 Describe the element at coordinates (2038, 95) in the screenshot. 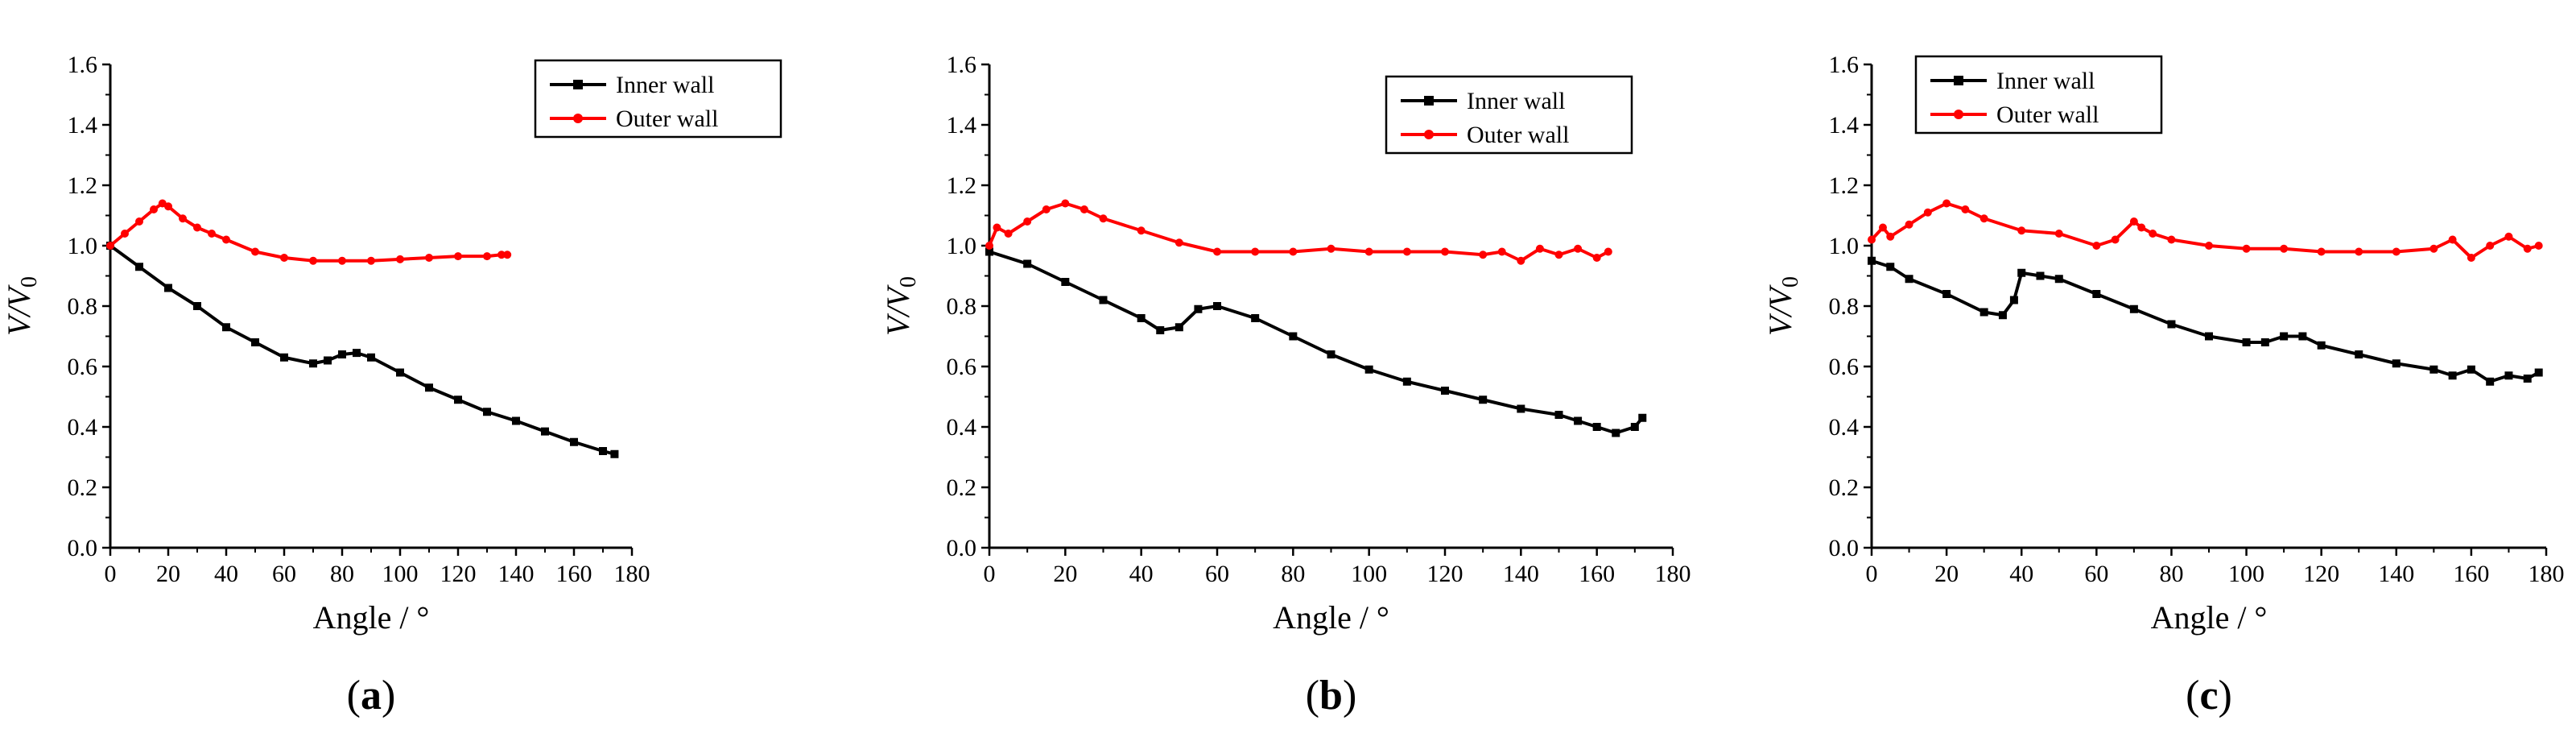

I see `legend-box` at that location.